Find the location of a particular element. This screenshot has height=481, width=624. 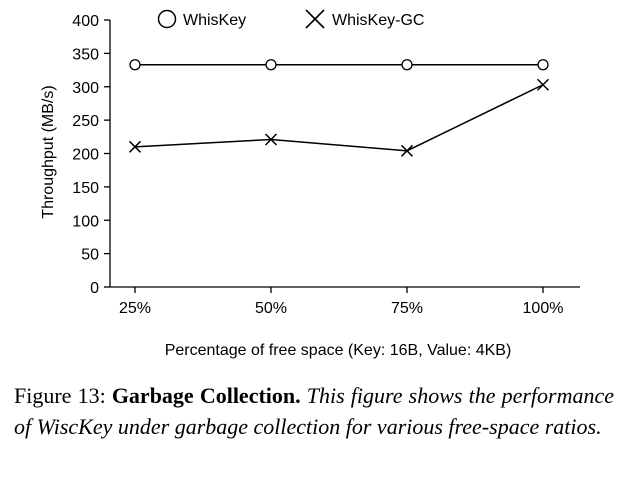

legend-item-whiskey-gc: WhisKey-GC is located at coordinates (364, 19).